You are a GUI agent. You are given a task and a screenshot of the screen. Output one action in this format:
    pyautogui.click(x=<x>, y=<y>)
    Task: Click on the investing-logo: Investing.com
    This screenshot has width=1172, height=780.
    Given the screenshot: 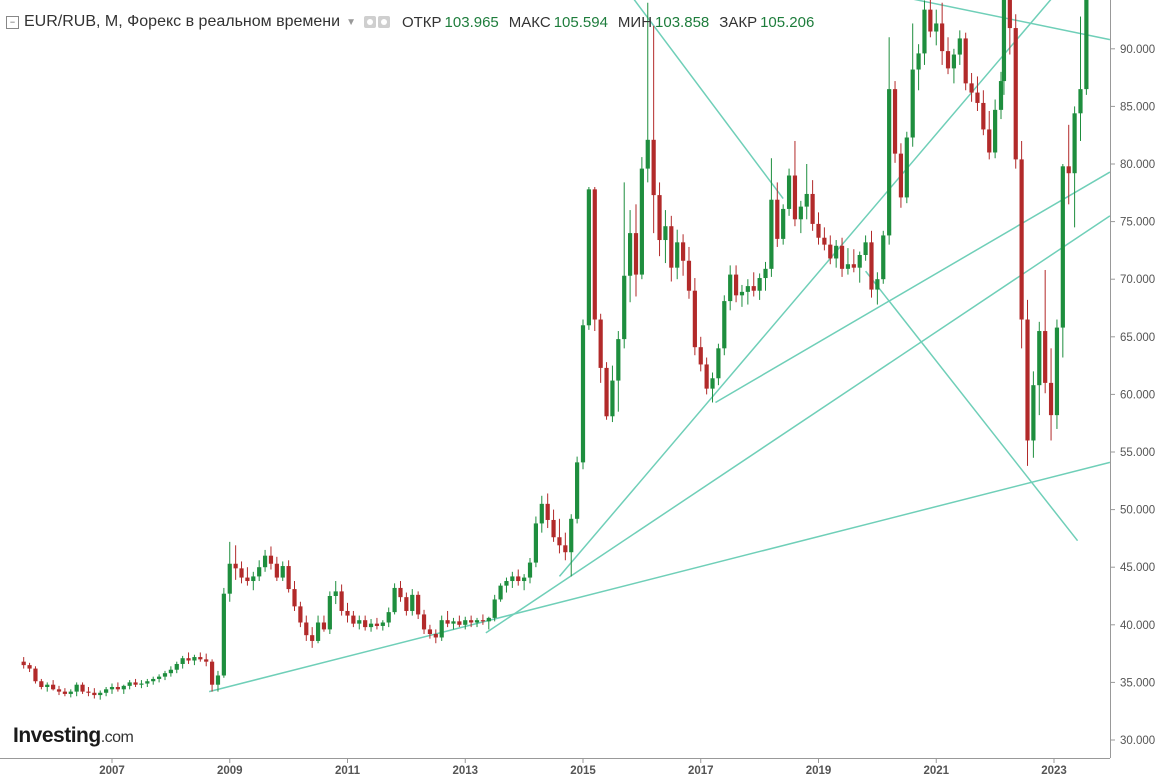 What is the action you would take?
    pyautogui.click(x=73, y=736)
    